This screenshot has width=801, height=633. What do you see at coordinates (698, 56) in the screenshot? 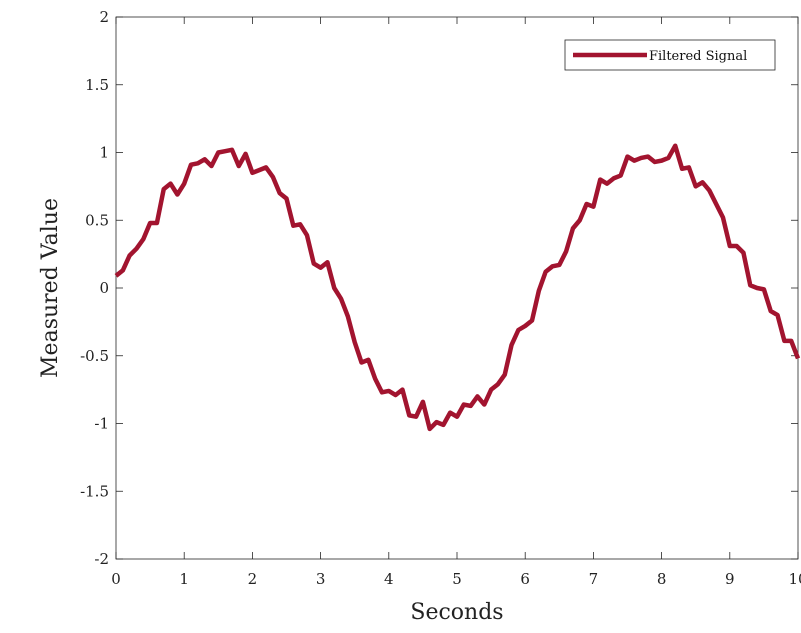
I see `legend-label: Filtered Signal` at bounding box center [698, 56].